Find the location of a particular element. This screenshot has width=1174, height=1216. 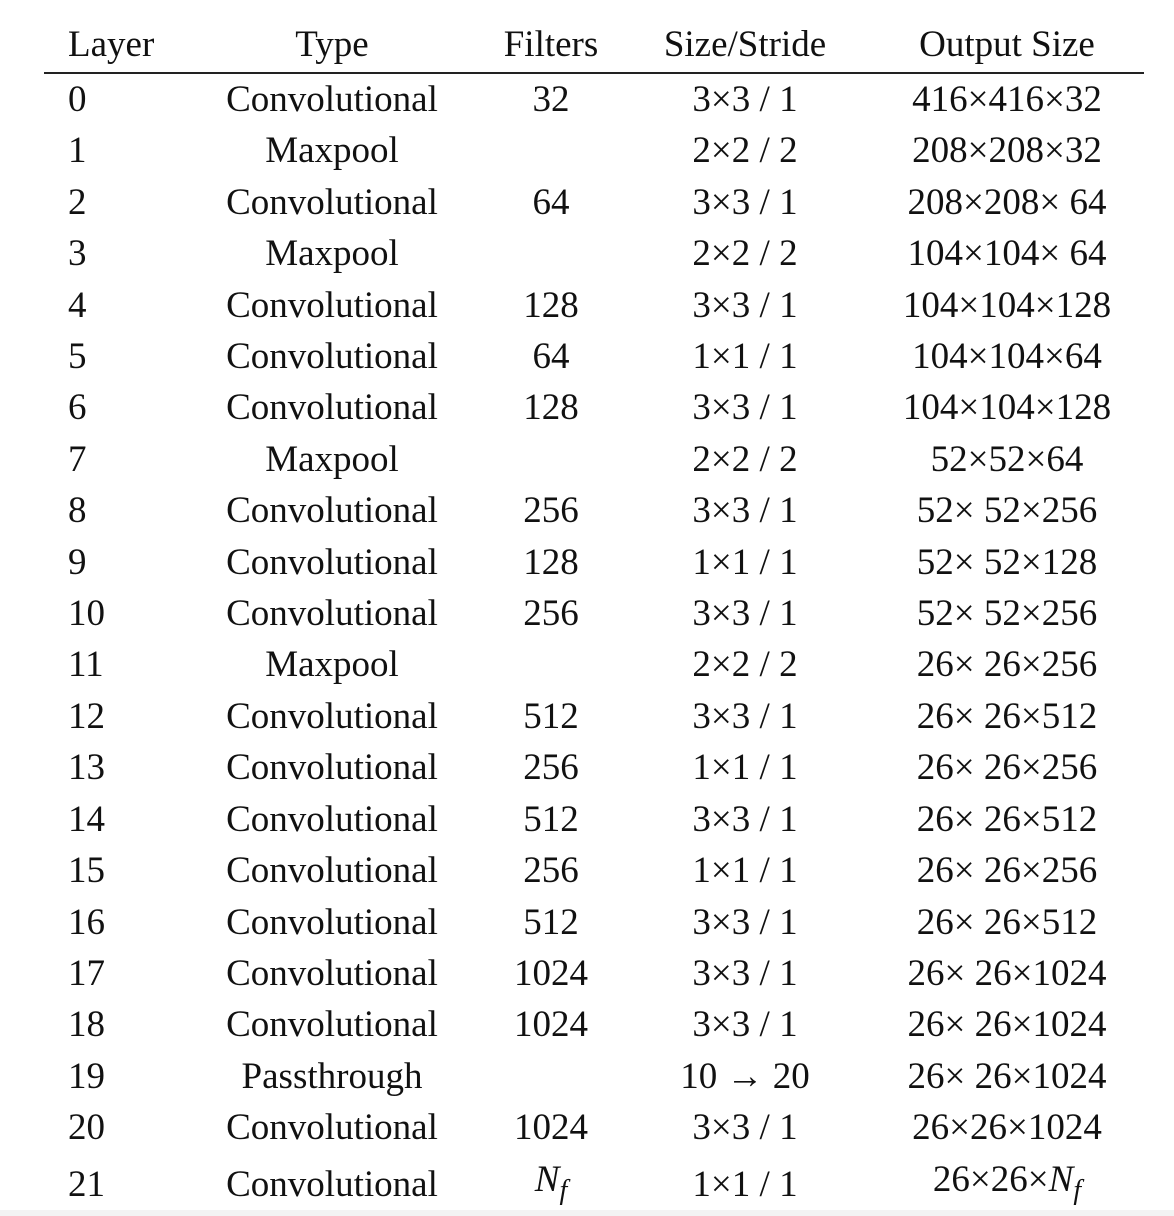

cell-layer: 8 is located at coordinates (77, 511).